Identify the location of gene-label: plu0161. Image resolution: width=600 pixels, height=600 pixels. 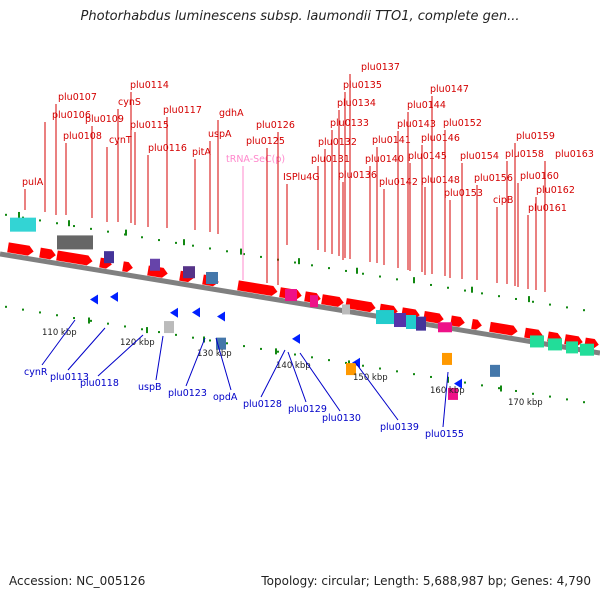
(547, 208).